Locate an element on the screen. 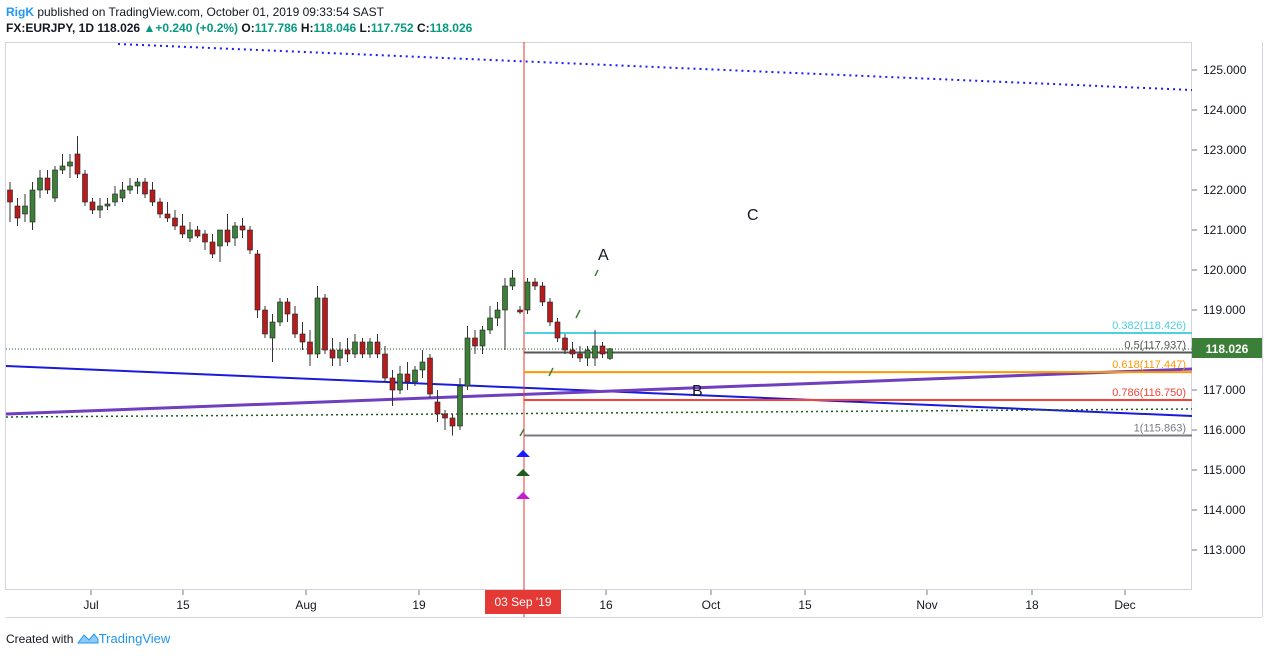 The height and width of the screenshot is (656, 1268). brand-name: TradingView is located at coordinates (134, 638).